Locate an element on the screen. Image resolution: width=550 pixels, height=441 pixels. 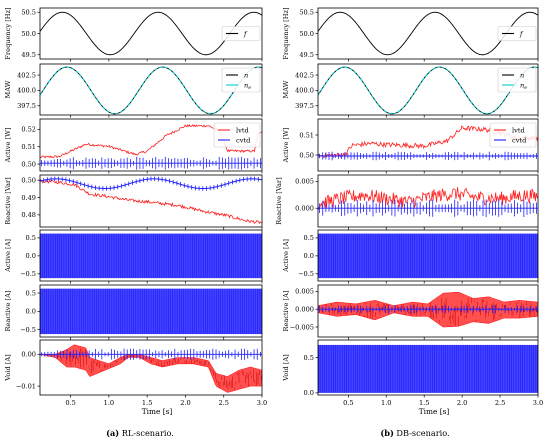
plot-area-b-active-a is located at coordinates (428, 256).